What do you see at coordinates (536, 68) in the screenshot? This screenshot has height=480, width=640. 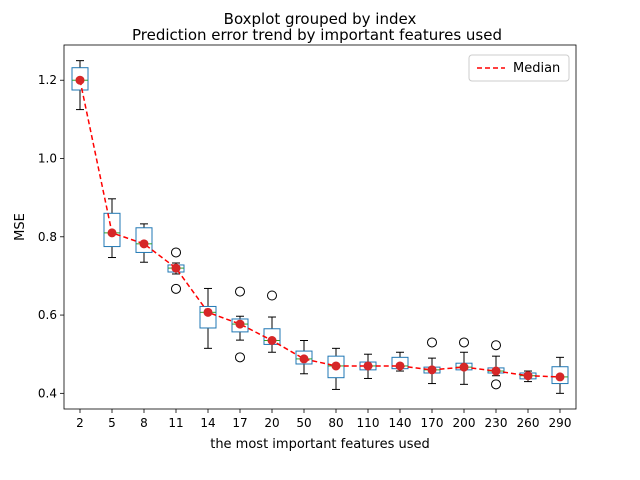 I see `legend-label-median: Median` at bounding box center [536, 68].